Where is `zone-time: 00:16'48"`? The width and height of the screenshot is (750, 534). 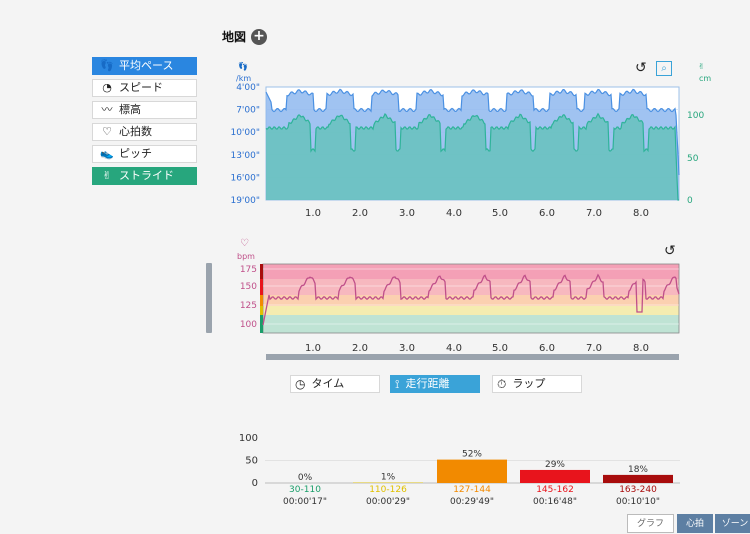 zone-time: 00:16'48" is located at coordinates (555, 502).